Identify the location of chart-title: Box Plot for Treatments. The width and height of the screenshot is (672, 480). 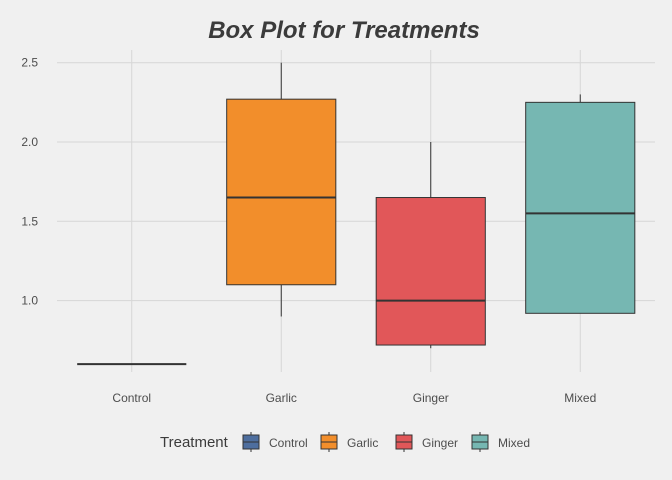
(344, 30).